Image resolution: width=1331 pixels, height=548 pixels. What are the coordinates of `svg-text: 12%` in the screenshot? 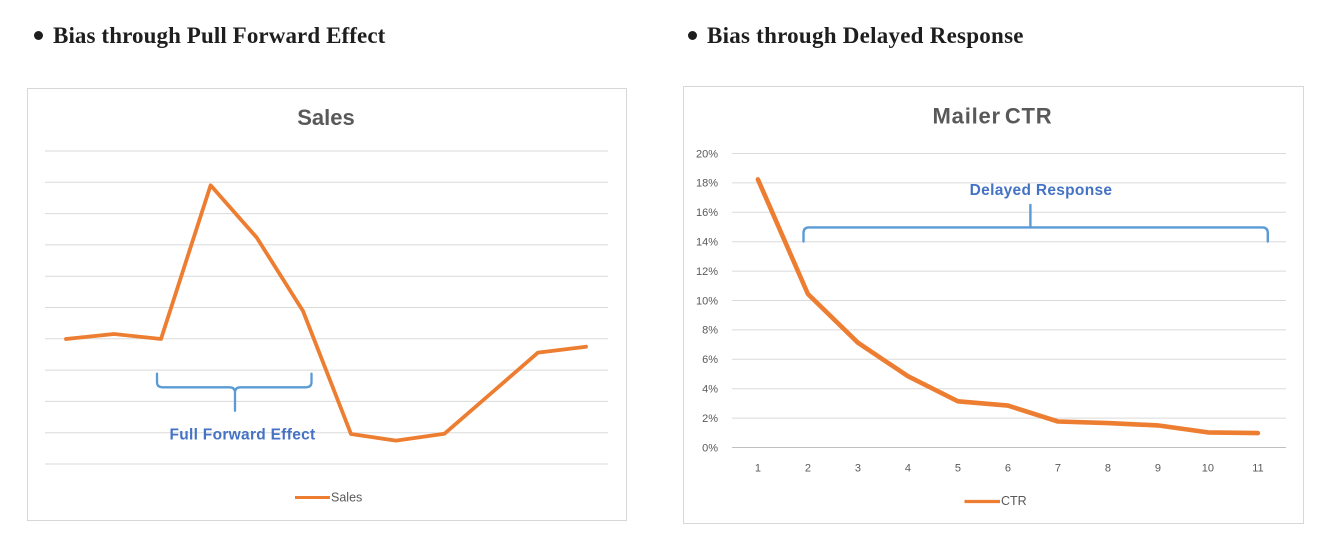 It's located at (707, 272).